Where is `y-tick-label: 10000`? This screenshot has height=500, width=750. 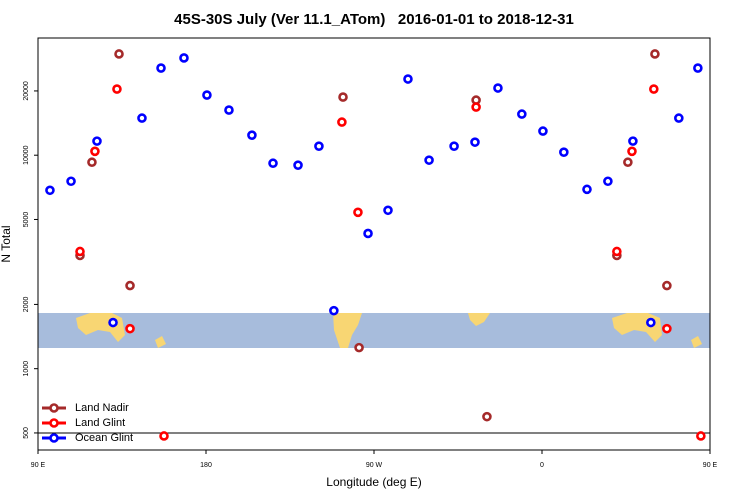 y-tick-label: 10000 is located at coordinates (26, 155).